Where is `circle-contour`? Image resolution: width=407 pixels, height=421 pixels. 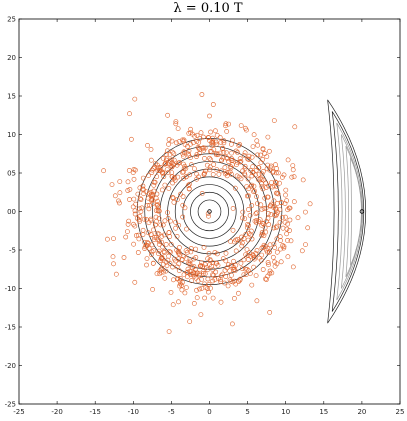
circle-contour is located at coordinates (209, 211).